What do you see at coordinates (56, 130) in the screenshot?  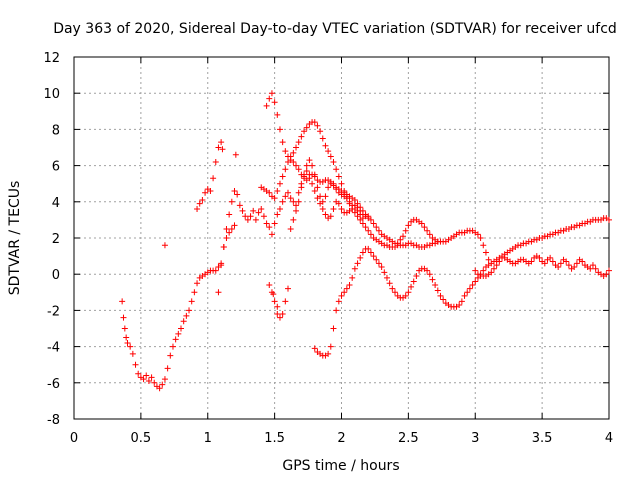 I see `y-tick-label: 8` at bounding box center [56, 130].